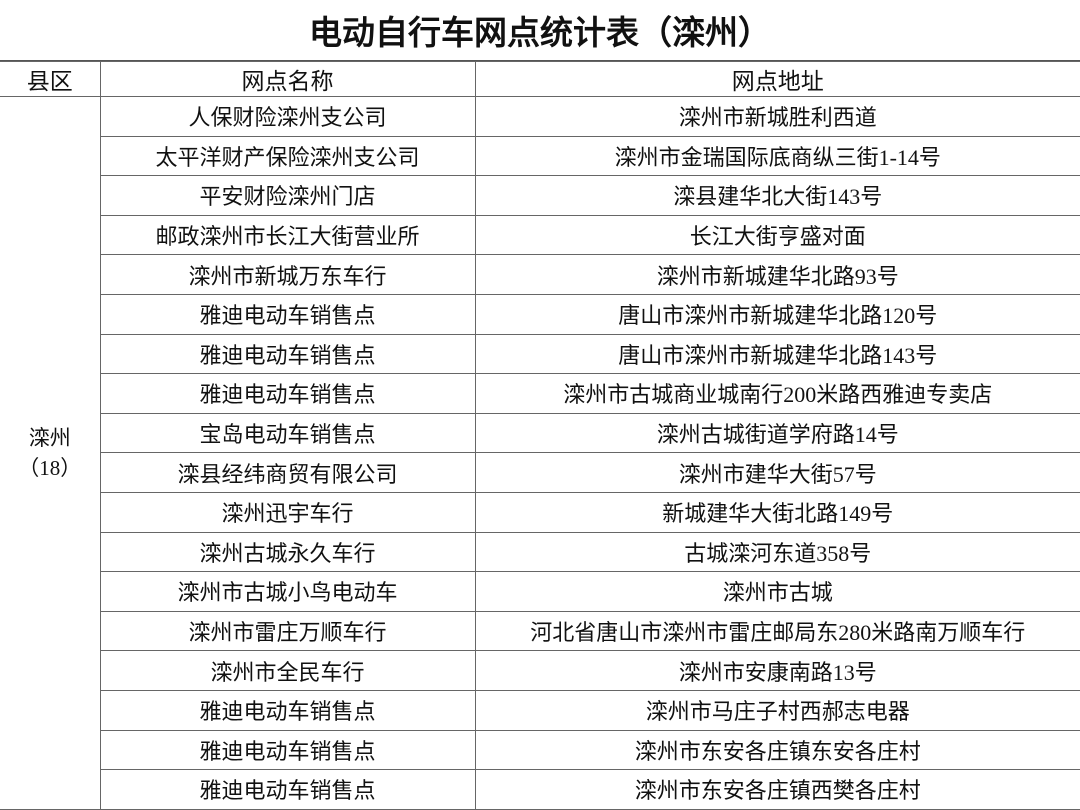  What do you see at coordinates (777, 472) in the screenshot?
I see `outlet-address: 滦州市建华大街57号` at bounding box center [777, 472].